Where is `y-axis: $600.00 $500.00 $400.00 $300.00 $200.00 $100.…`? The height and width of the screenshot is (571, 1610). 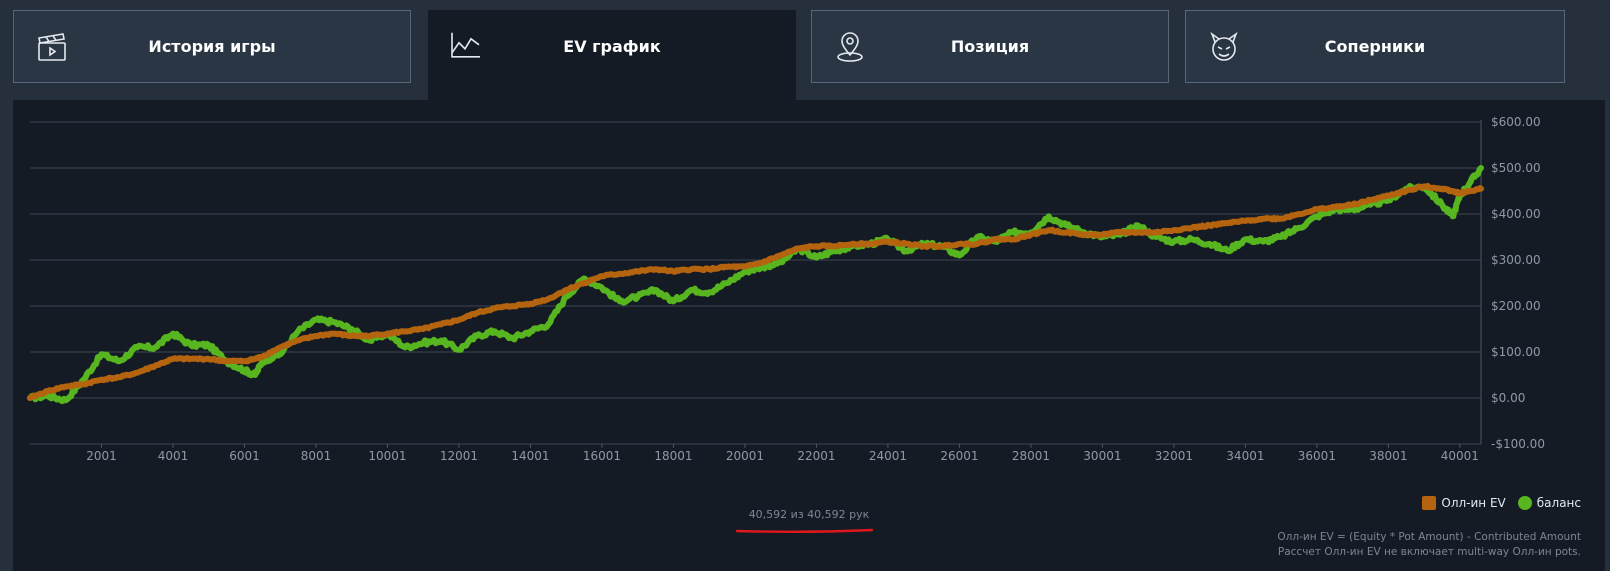 y-axis: $600.00 $500.00 $400.00 $300.00 $200.00 $100.… is located at coordinates (1512, 283).